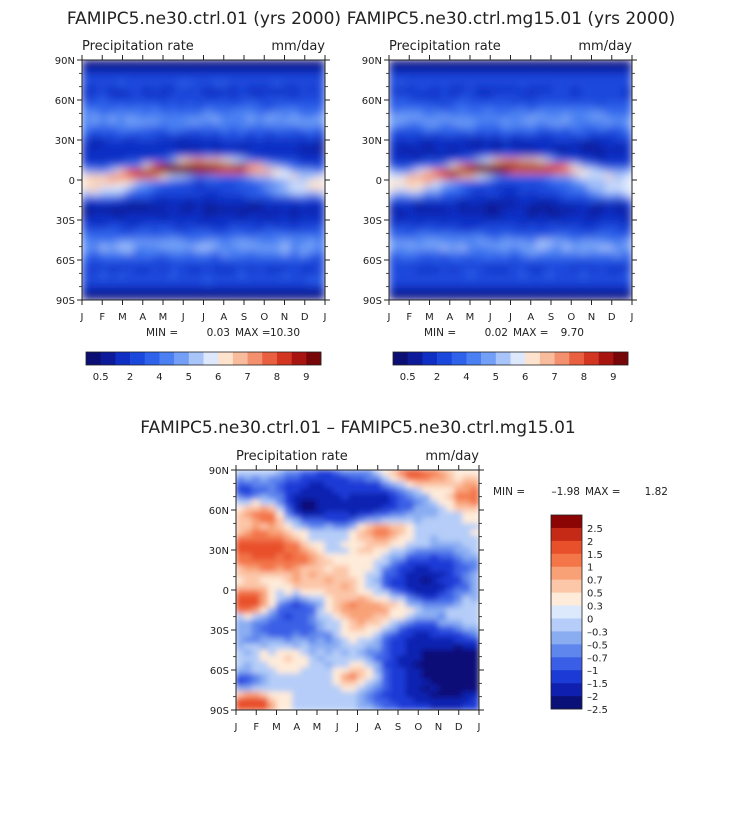 This screenshot has height=832, width=733. I want to click on panel-mg15-xtick-label: J, so click(510, 317).